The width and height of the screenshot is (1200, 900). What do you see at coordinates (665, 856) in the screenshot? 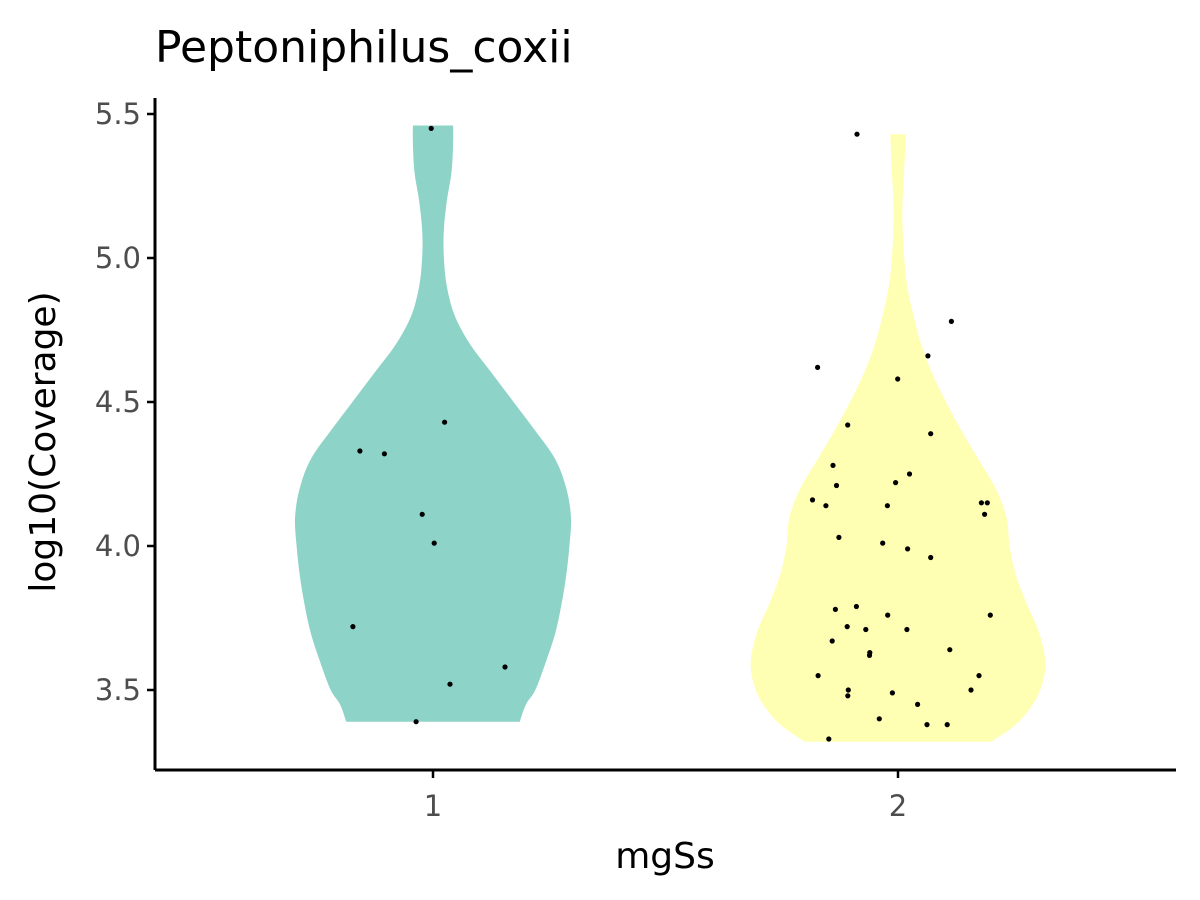
I see `x-axis-title: mgSs` at bounding box center [665, 856].